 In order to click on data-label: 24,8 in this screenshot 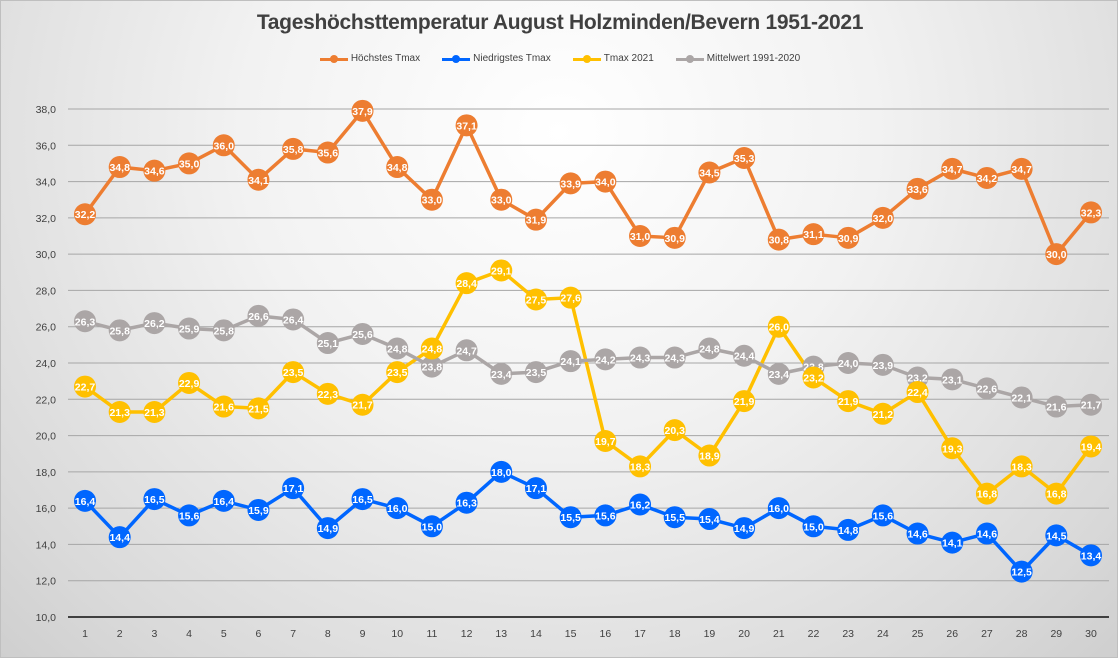, I will do `click(432, 349)`.